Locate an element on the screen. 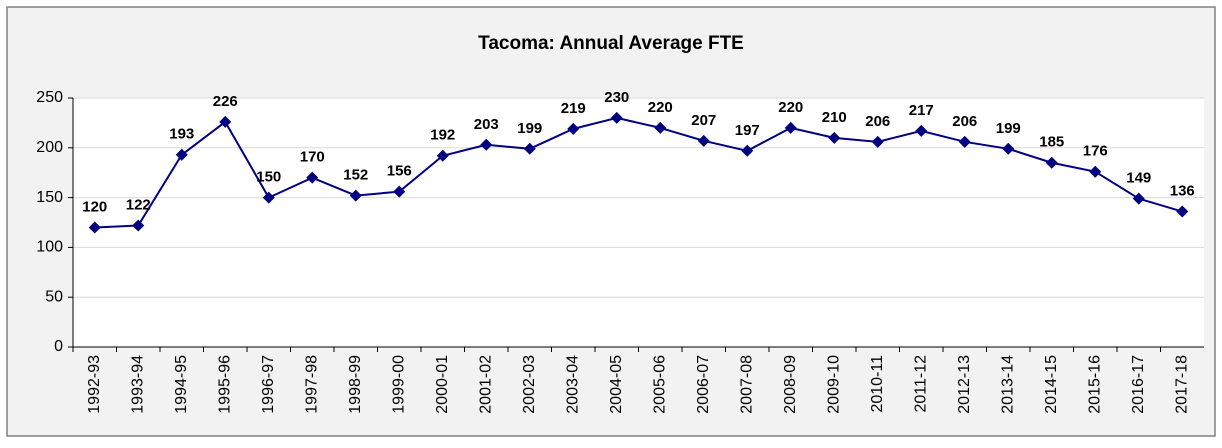 This screenshot has height=448, width=1222. x-tick-label: 2001-02 is located at coordinates (485, 384).